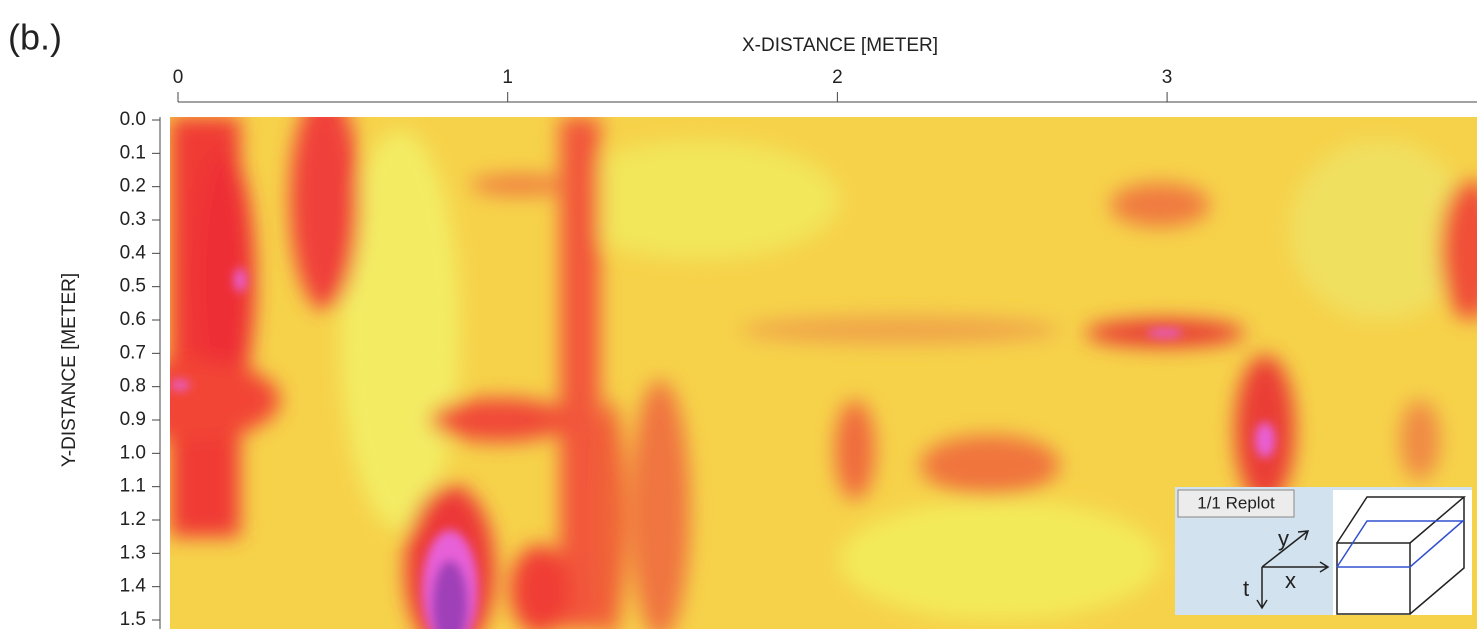  I want to click on replot-button-label: 1/1 Replot, so click(1236, 502).